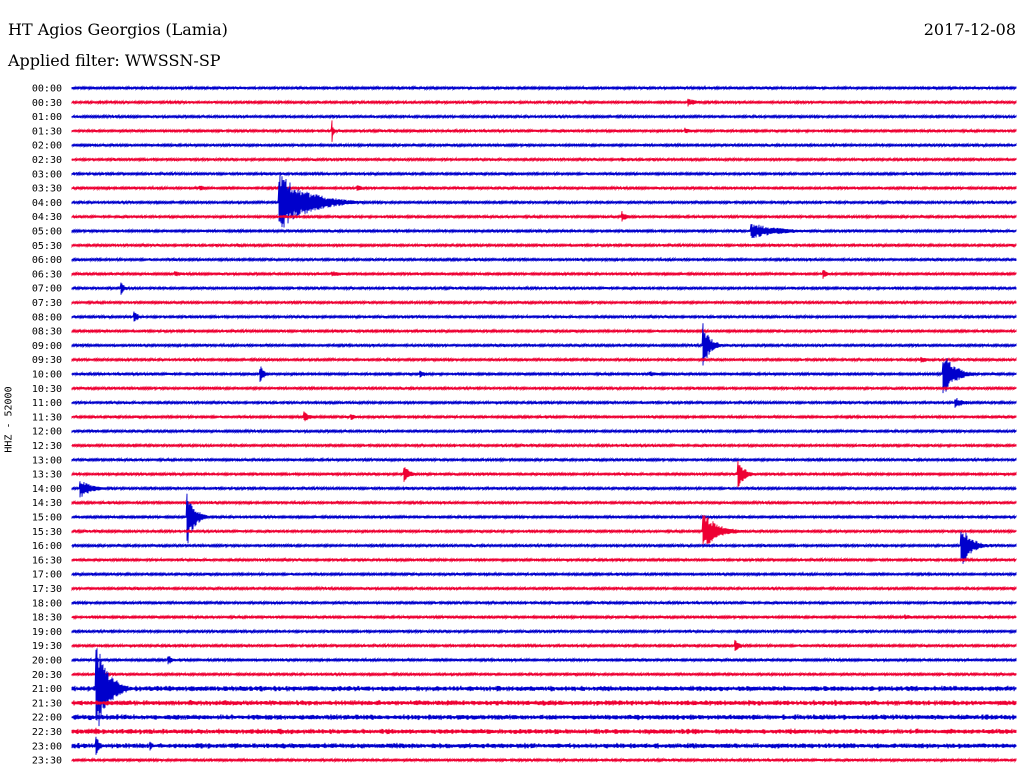  Describe the element at coordinates (47, 375) in the screenshot. I see `row-time-label: 10:00` at that location.